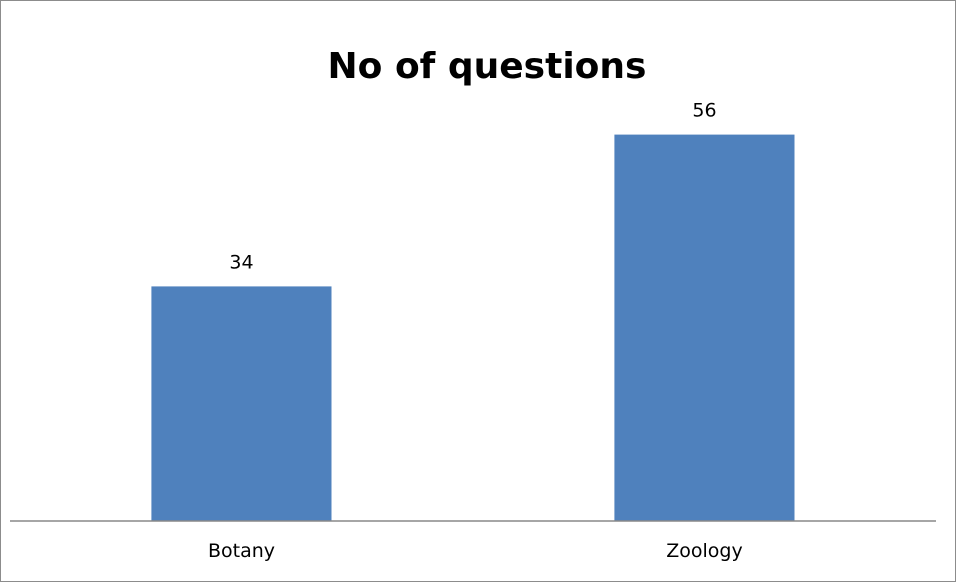 The image size is (956, 582). What do you see at coordinates (475, 551) in the screenshot?
I see `x-tick-labels-group: Botany Zoology` at bounding box center [475, 551].